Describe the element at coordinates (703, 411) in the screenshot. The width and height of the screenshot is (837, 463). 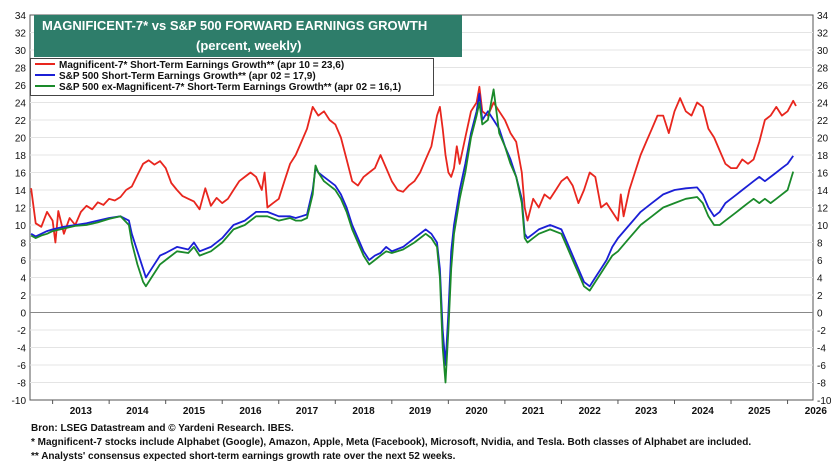
I see `x-tick-label: 2024` at that location.